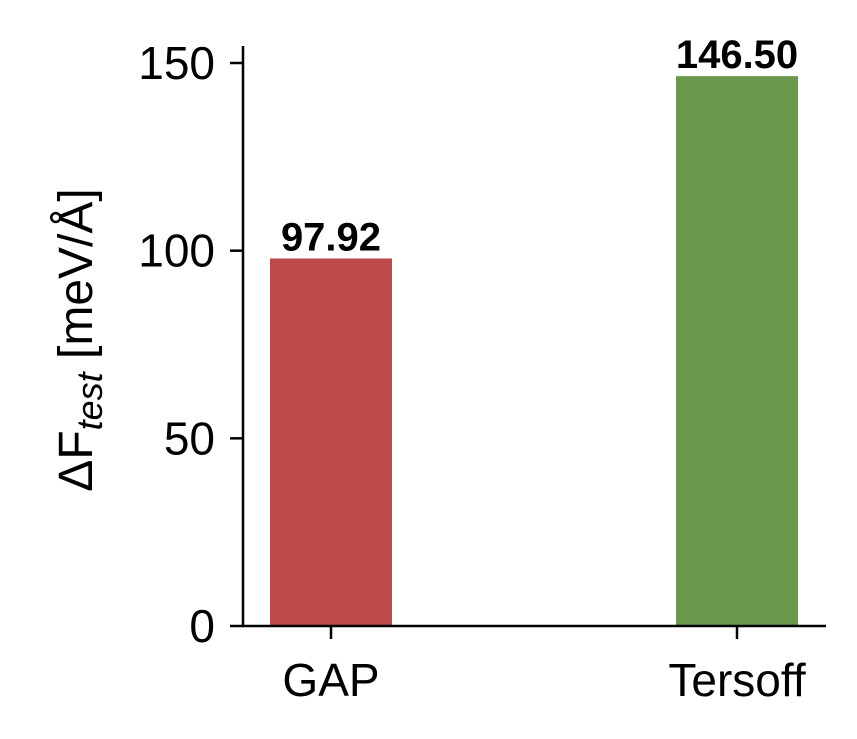  I want to click on data-label-tersoff: 146.50, so click(737, 55).